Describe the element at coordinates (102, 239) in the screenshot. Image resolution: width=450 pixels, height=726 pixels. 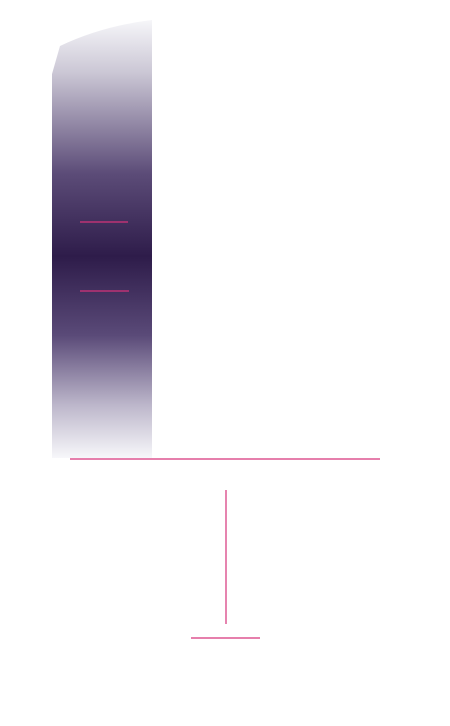
I see `gradient-panel` at that location.